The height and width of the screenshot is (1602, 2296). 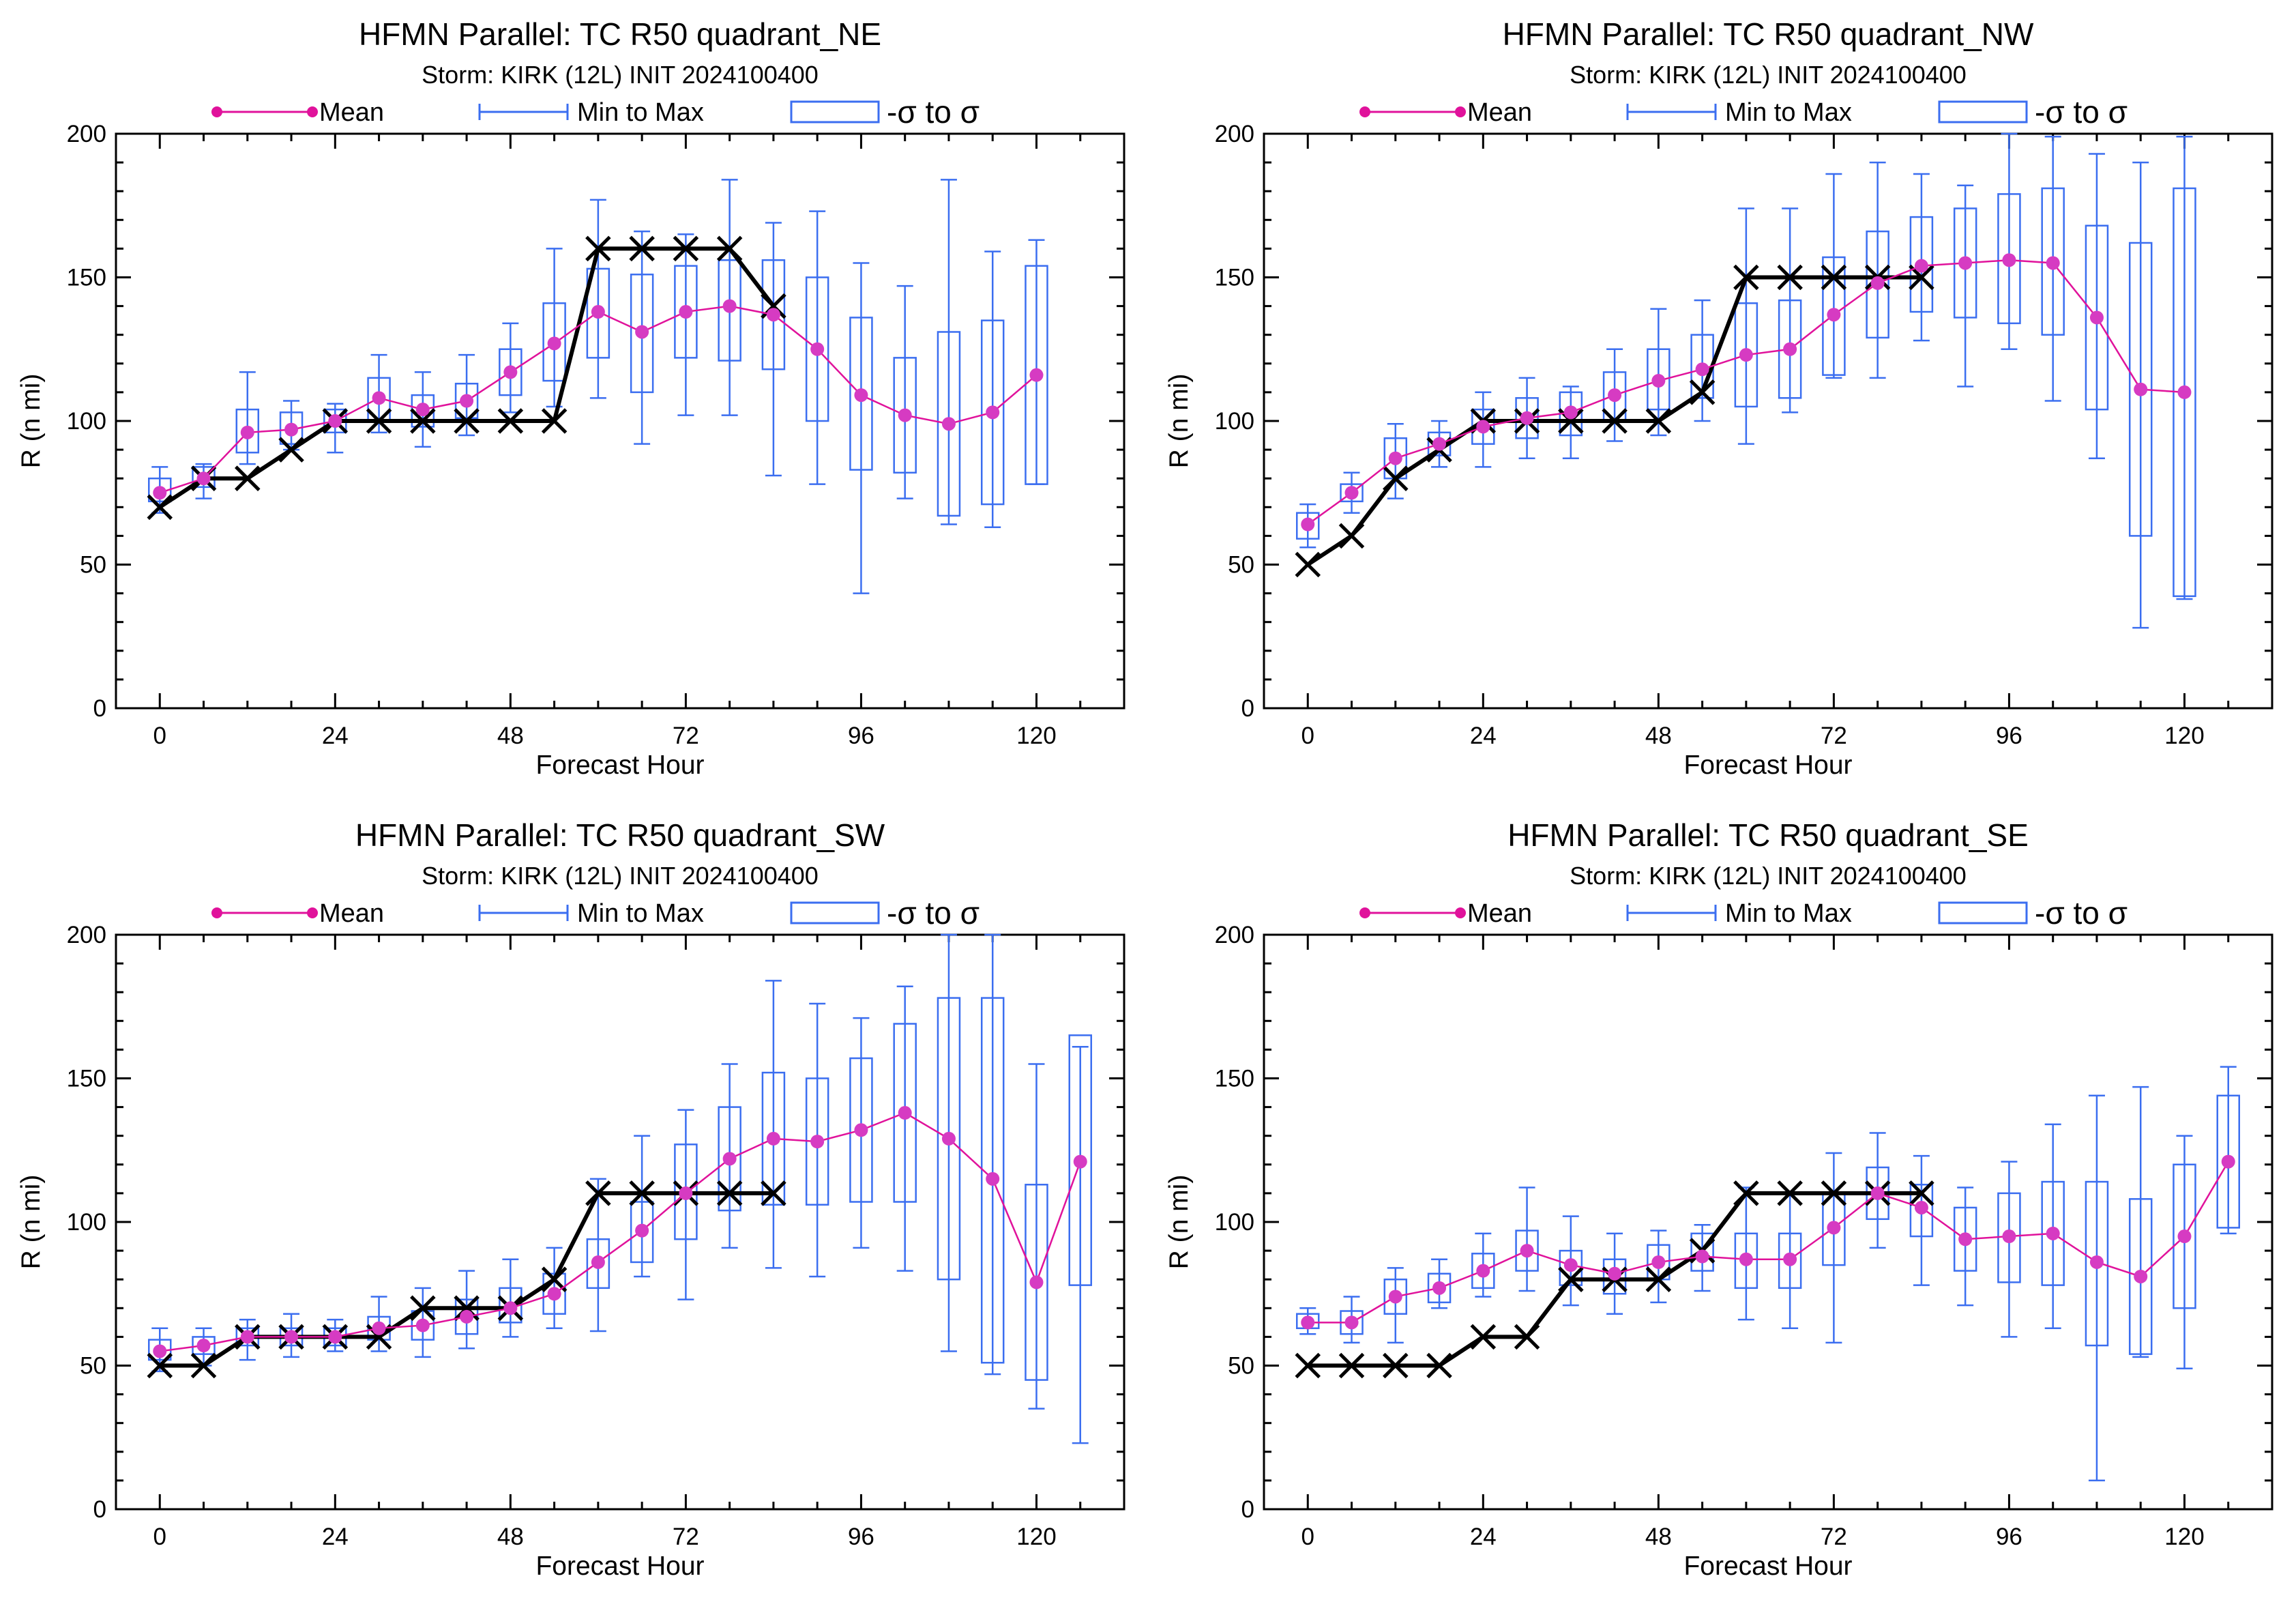 I want to click on x-tick-label: 24, so click(x=1484, y=1537).